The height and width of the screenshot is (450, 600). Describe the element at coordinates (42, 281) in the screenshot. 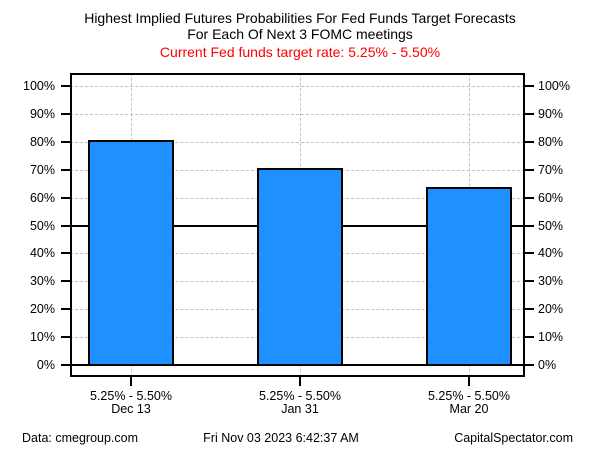

I see `y-axis-label-left: 30%` at that location.